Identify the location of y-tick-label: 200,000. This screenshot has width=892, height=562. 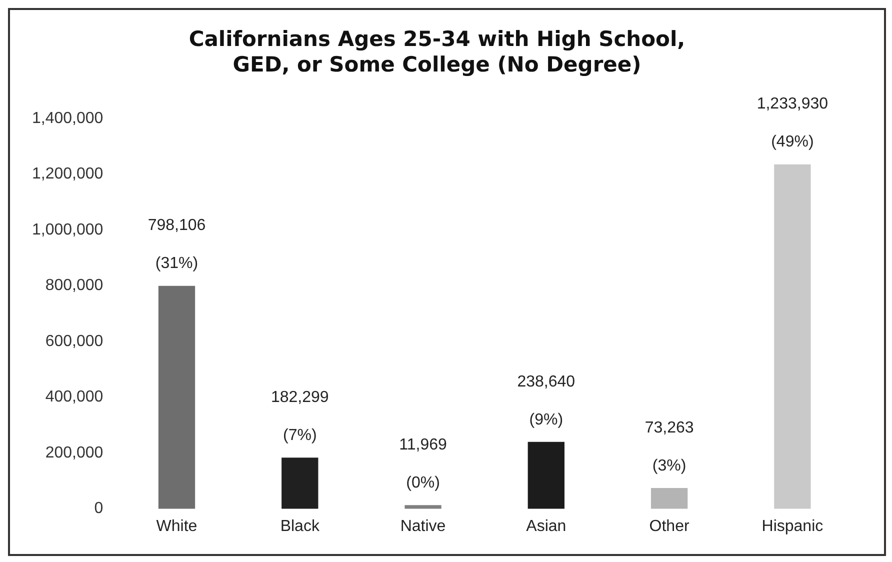
(74, 453).